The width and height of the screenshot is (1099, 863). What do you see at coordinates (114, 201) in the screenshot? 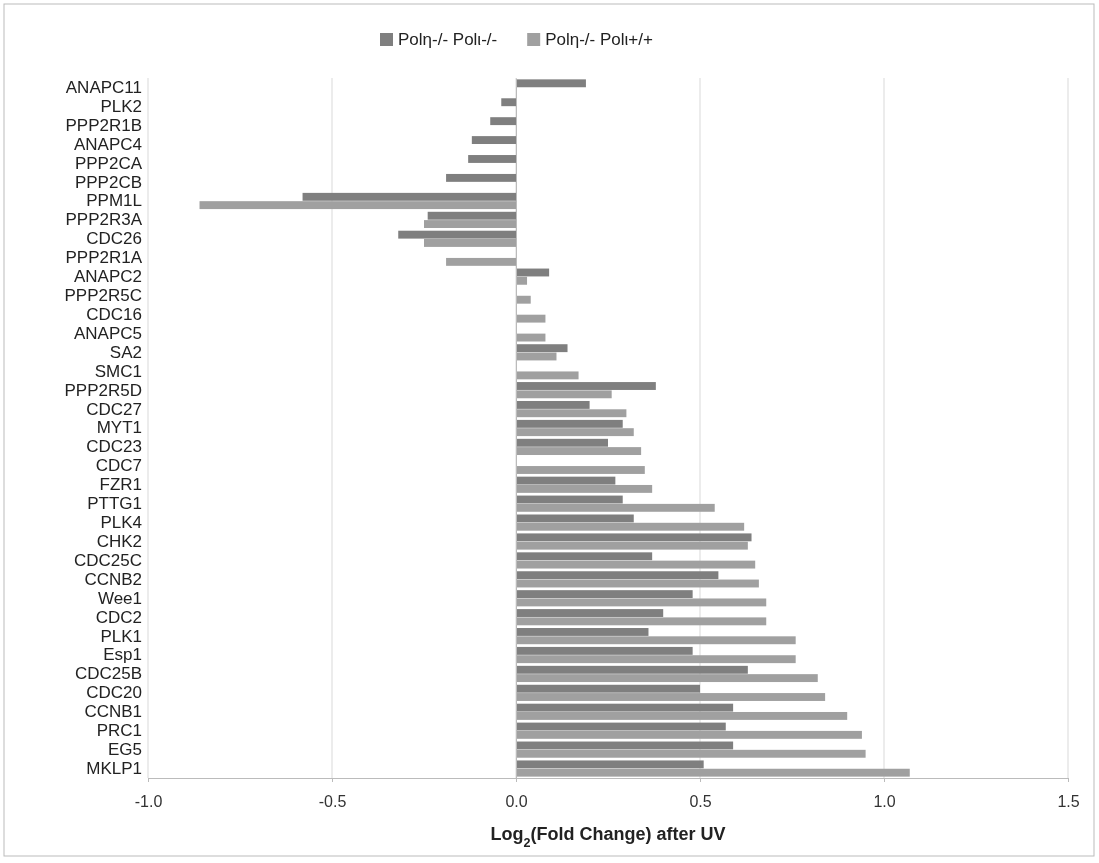
I see `y-tick-label: PPM1L` at bounding box center [114, 201].